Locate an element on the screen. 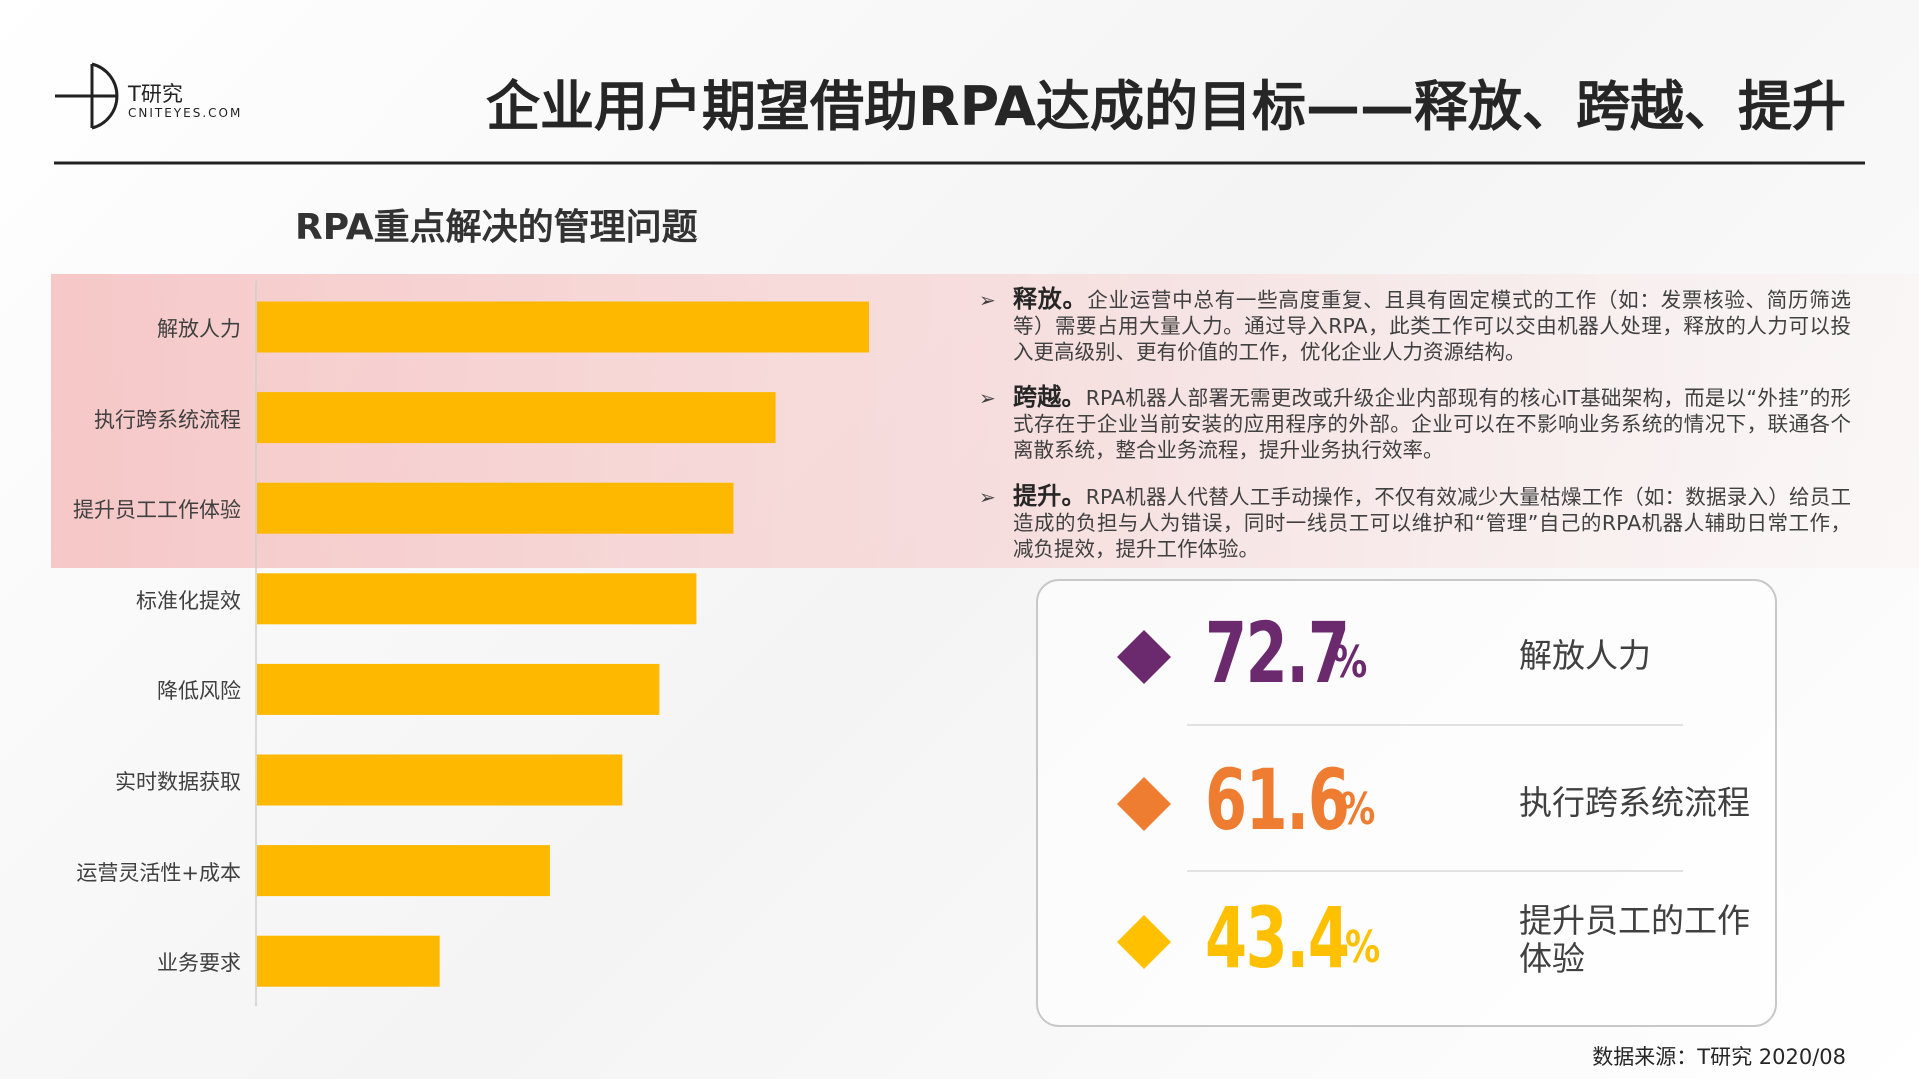  y-tick-label: 解放人力 is located at coordinates (199, 329).